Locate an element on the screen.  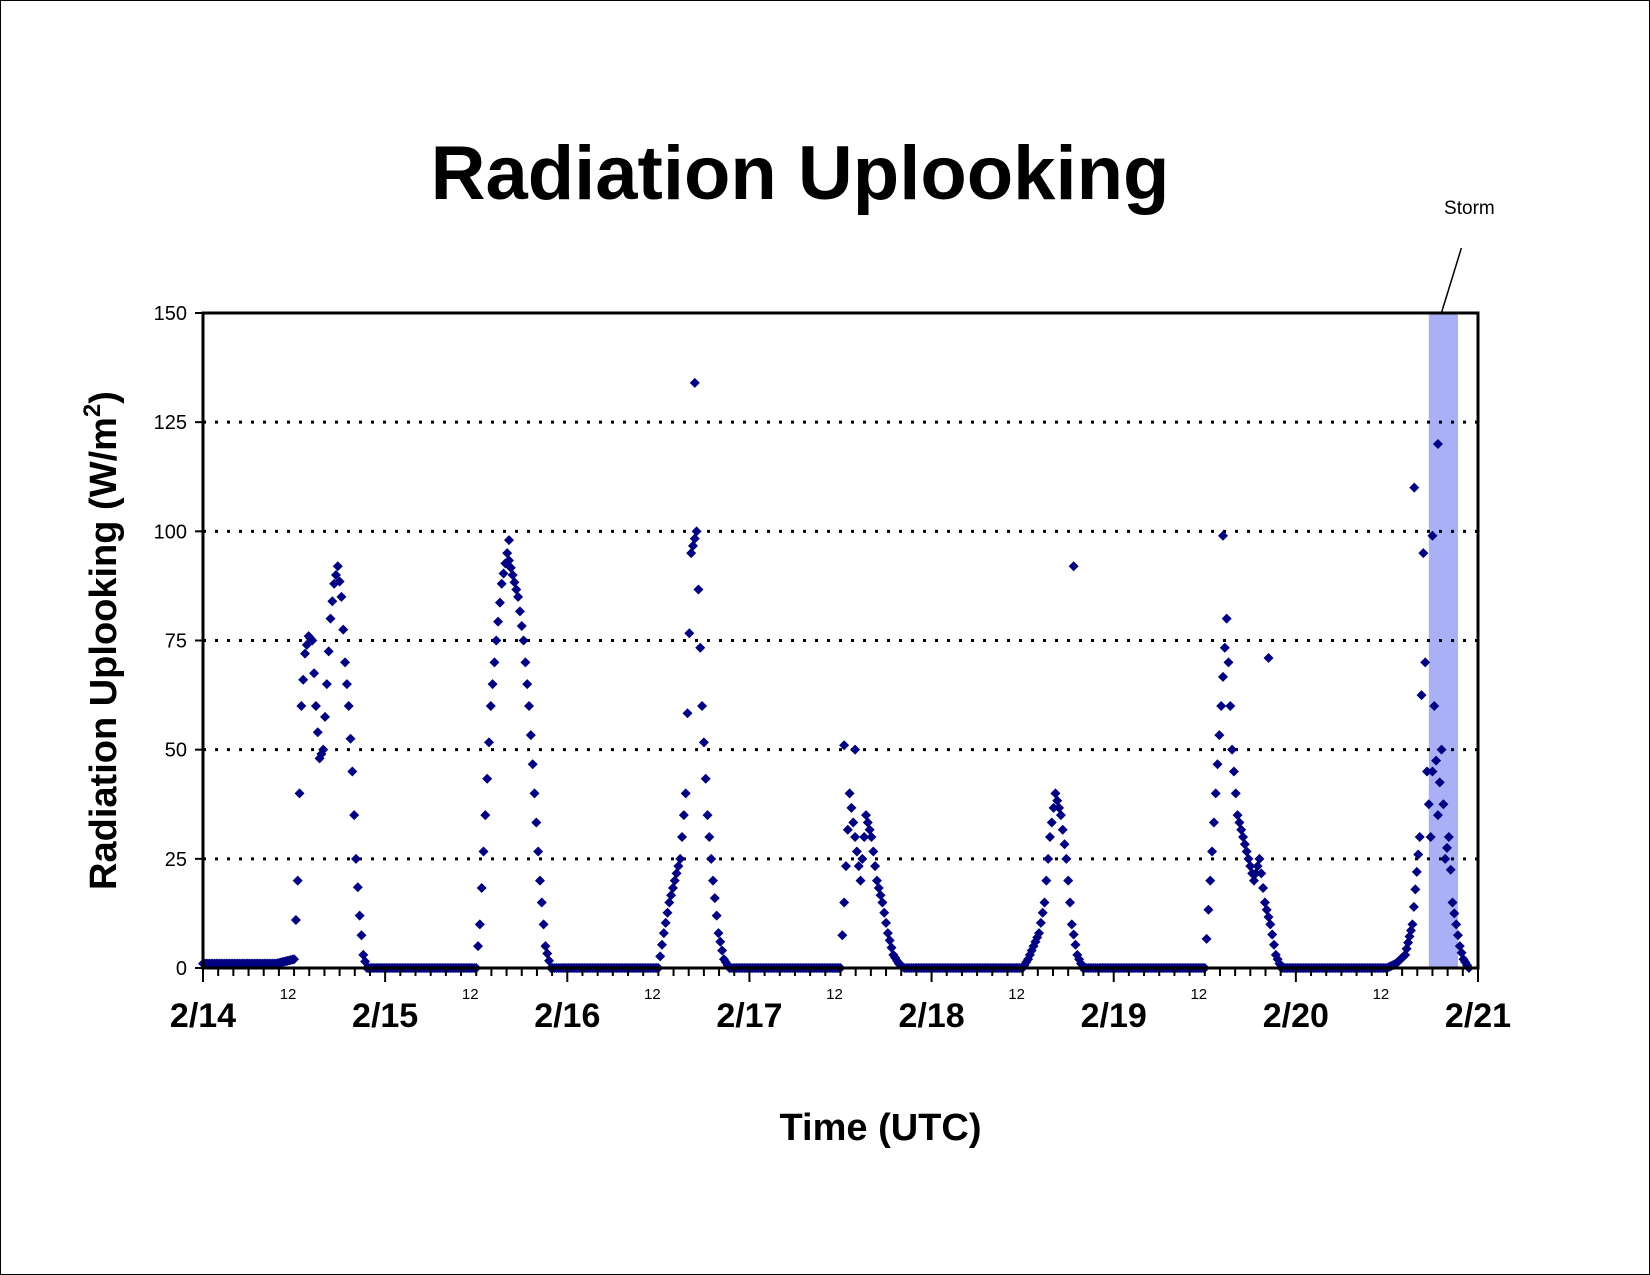
y-axis-title-main: Radiation Uplooking (W/m is located at coordinates (104, 653).